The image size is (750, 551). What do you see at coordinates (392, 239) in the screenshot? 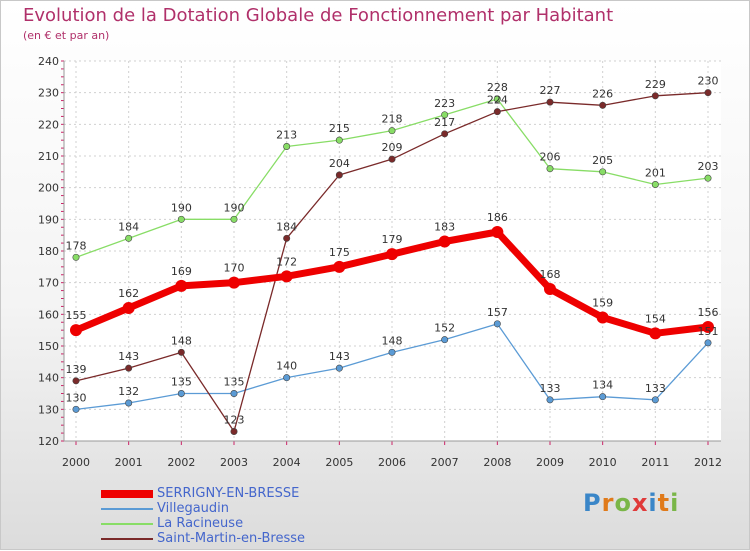
I see `data-label-serrigny-en-bresse: 179` at bounding box center [392, 239].